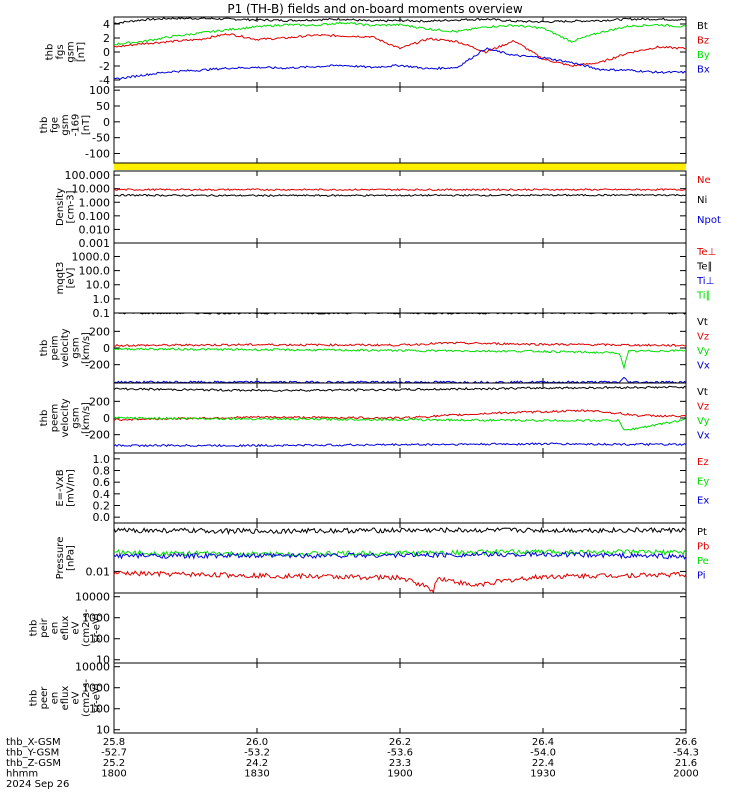  Describe the element at coordinates (60, 487) in the screenshot. I see `y-axis-label: E=-VxB` at that location.